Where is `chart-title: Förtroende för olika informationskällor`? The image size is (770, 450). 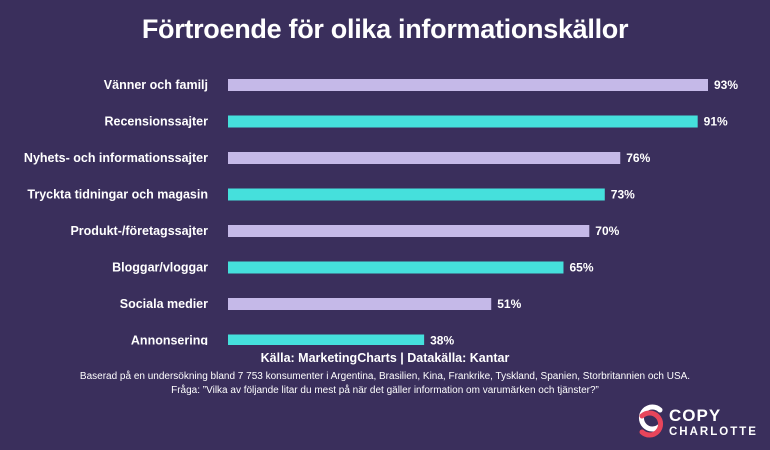
chart-title: Förtroende för olika informationskällor is located at coordinates (385, 29).